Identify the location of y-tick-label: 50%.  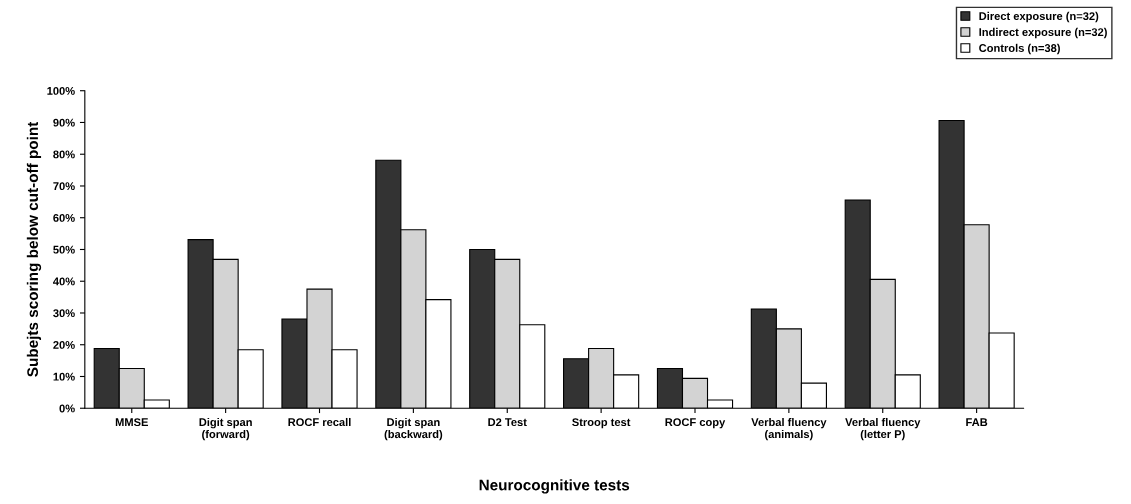
(64, 249).